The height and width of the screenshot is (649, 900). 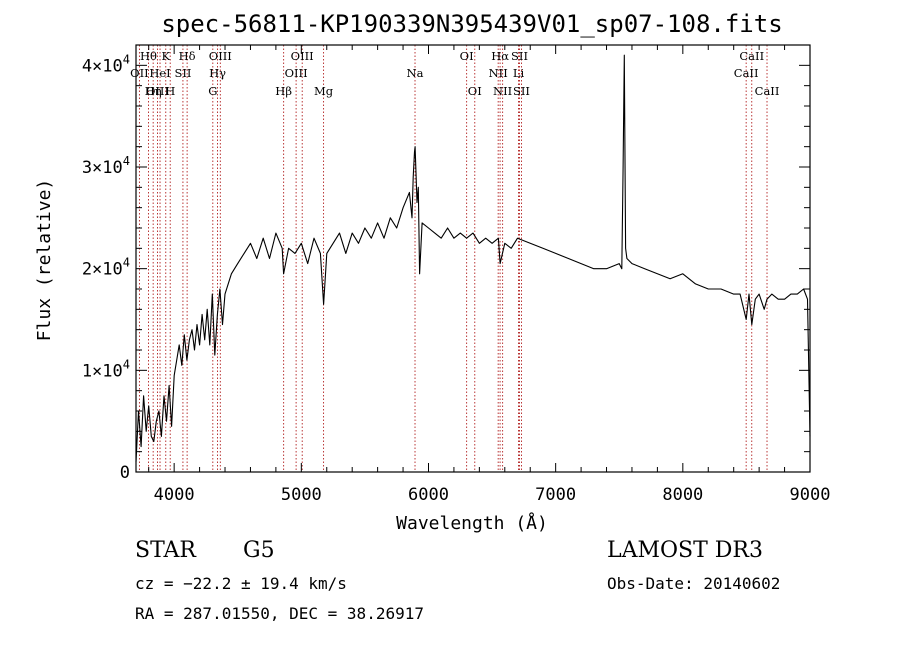 What do you see at coordinates (165, 550) in the screenshot?
I see `object-type: STAR` at bounding box center [165, 550].